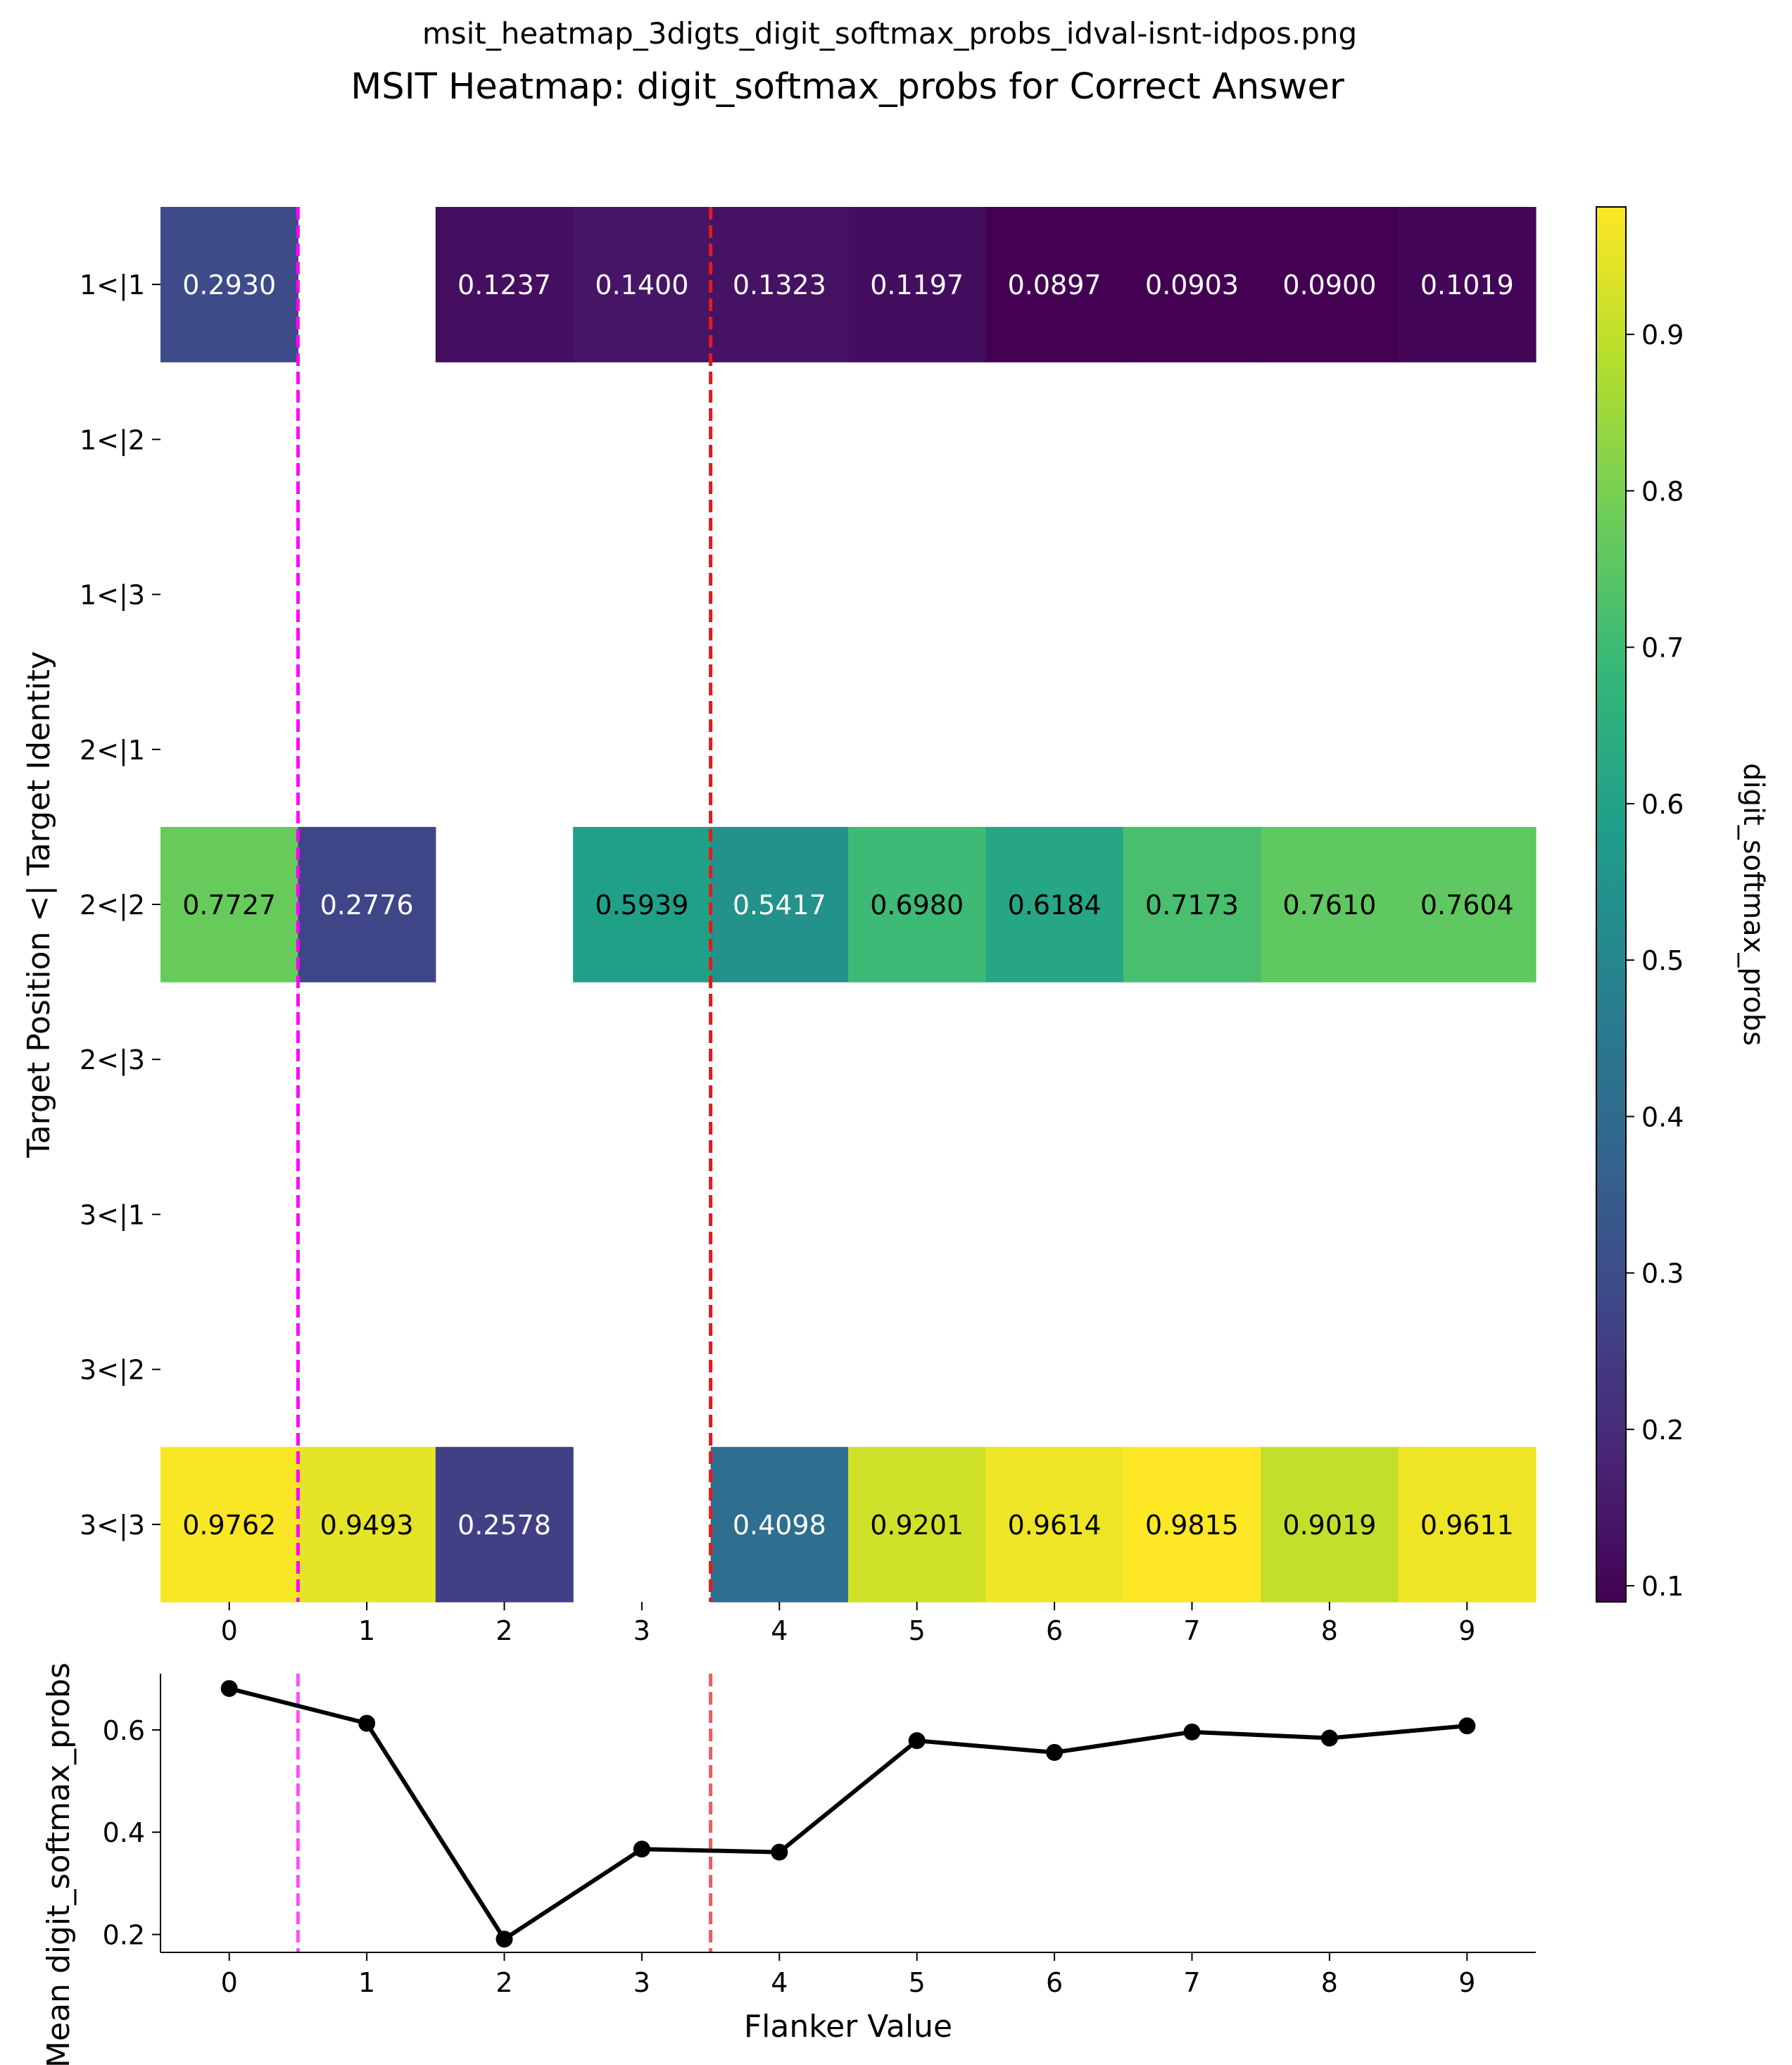 This screenshot has height=2065, width=1792. I want to click on heatmap-cell-label: 0.1019, so click(1467, 285).